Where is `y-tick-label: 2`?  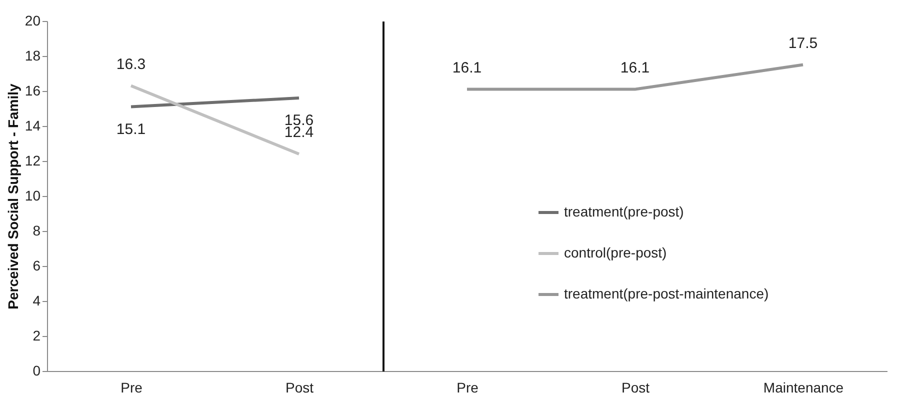 y-tick-label: 2 is located at coordinates (36, 336).